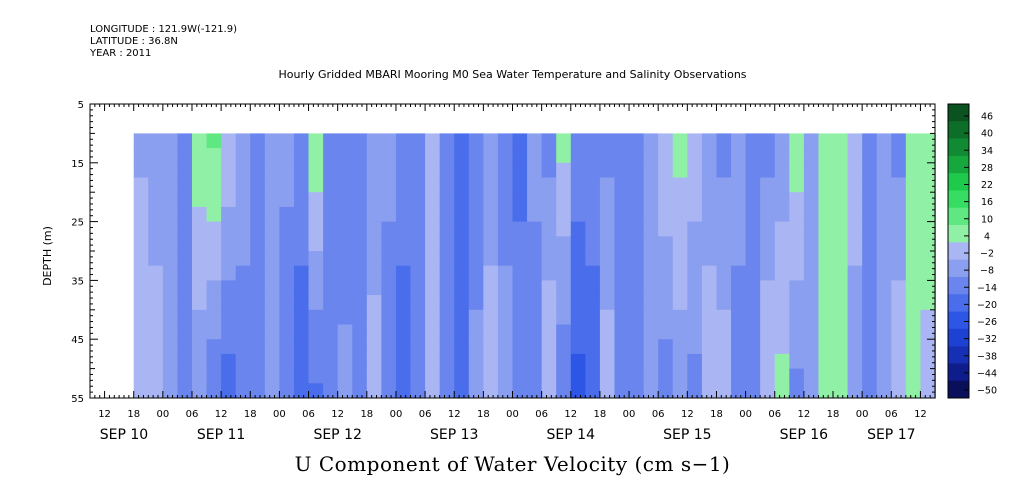 This screenshot has width=1009, height=504. I want to click on x-tick-label: 18, so click(833, 414).